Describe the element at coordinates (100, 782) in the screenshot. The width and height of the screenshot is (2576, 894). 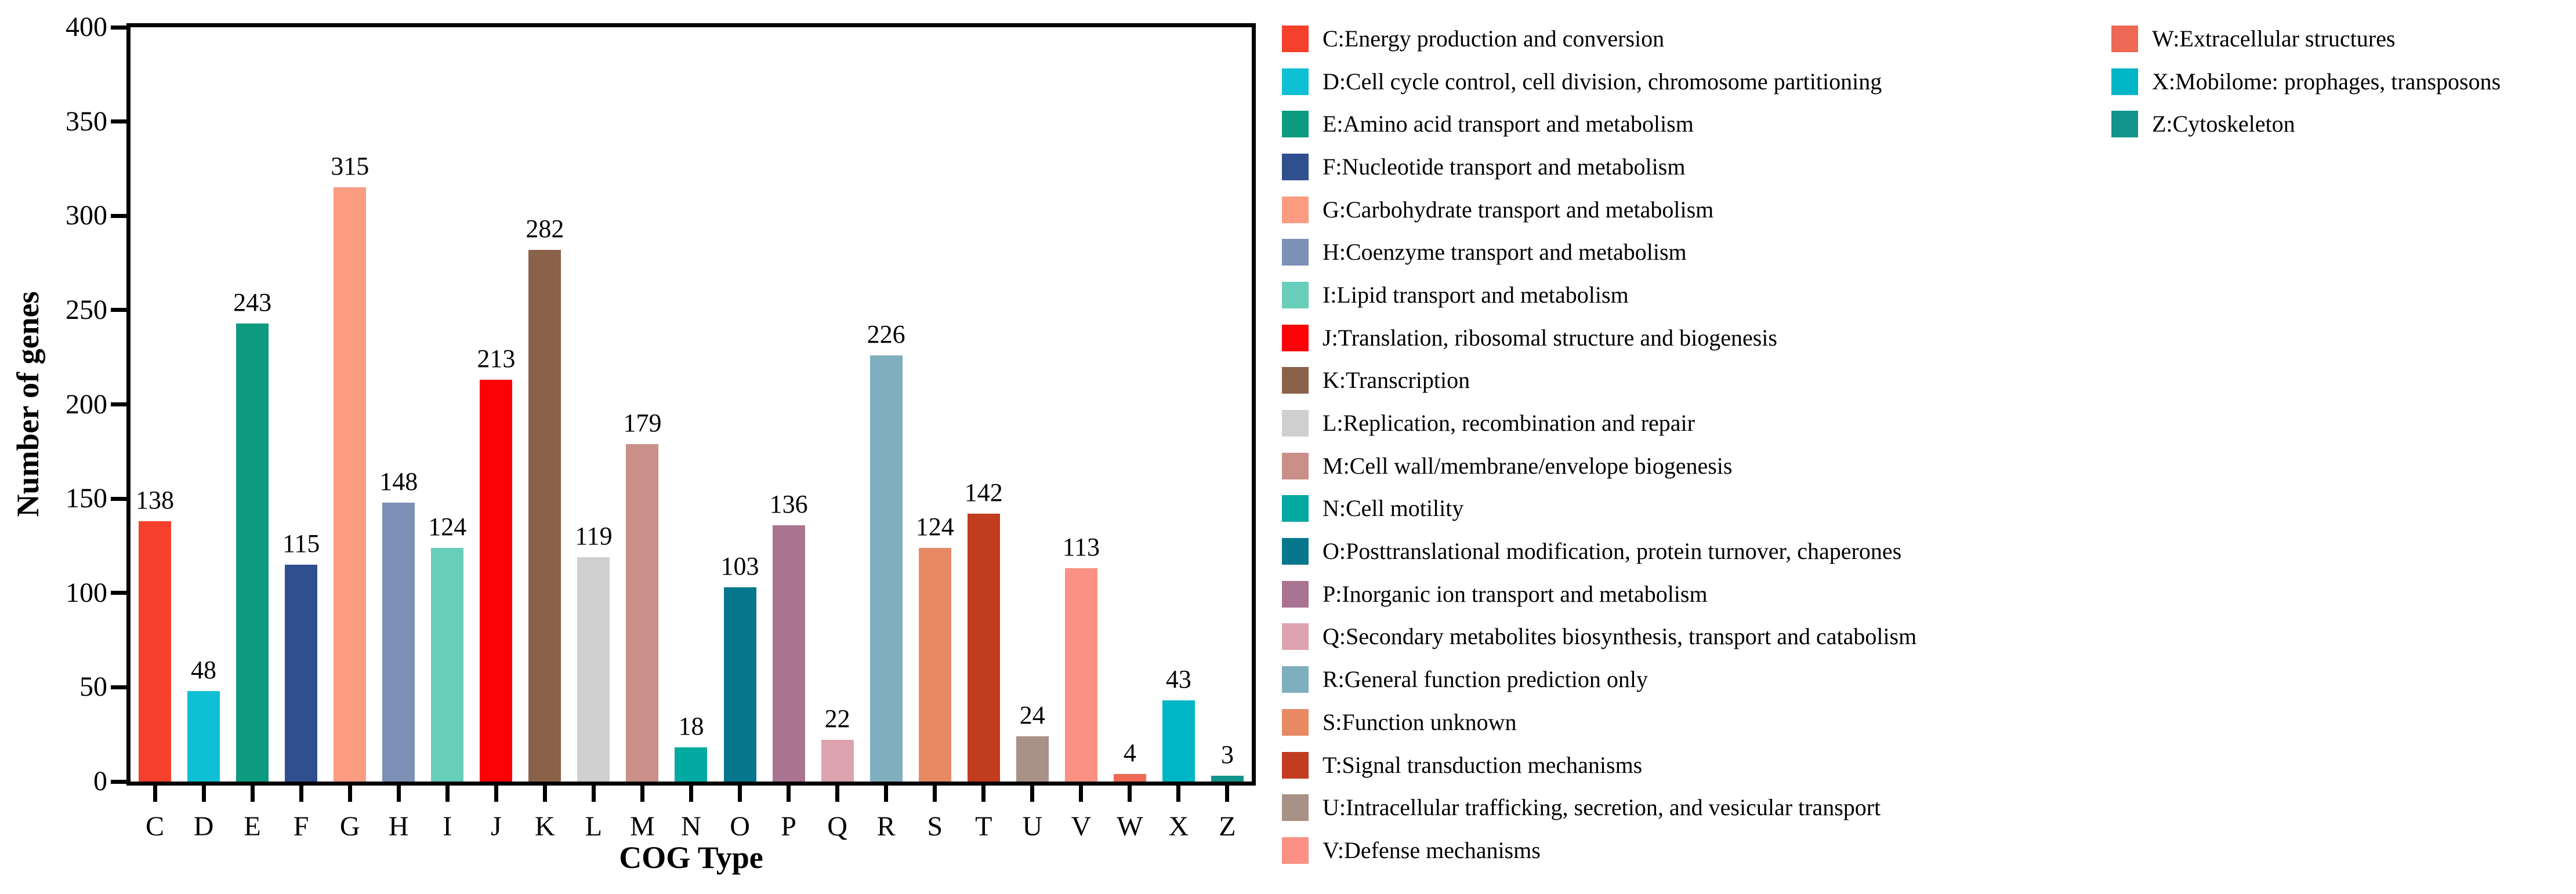
I see `y-tick-label-0: 0` at that location.